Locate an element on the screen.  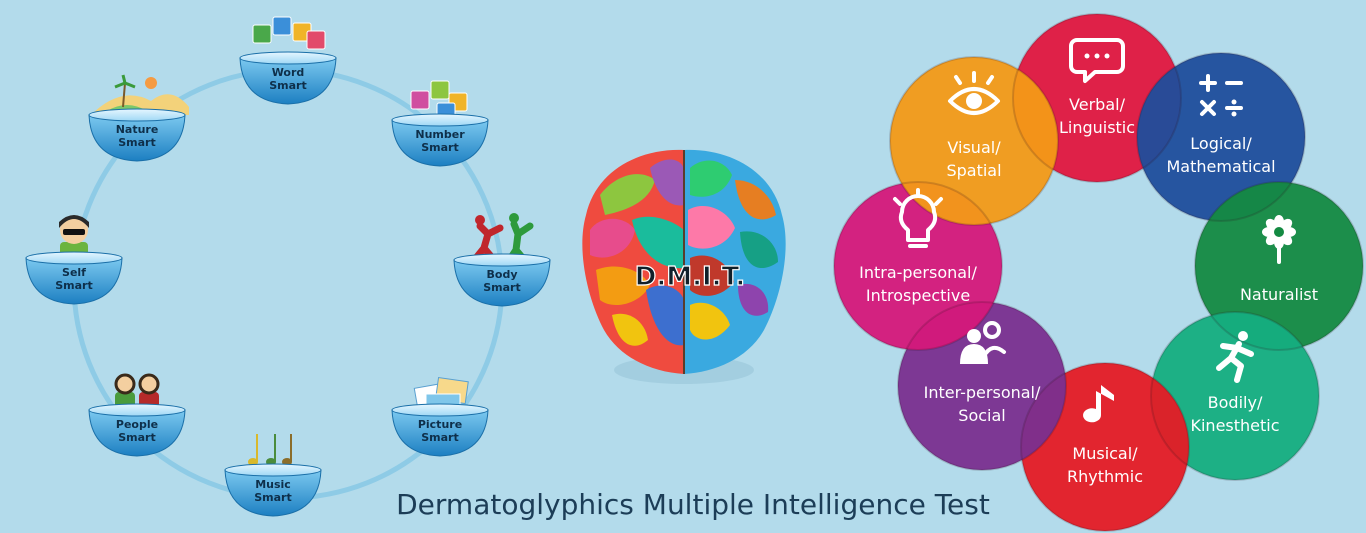
circle-content-7: Intra-personal/Introspective is located at coordinates (918, 246).